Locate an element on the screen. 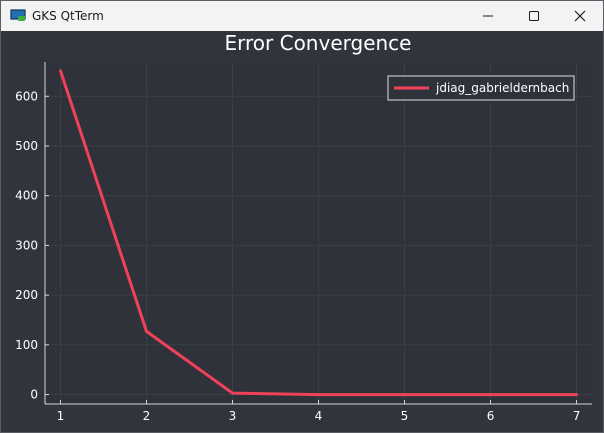 This screenshot has height=433, width=604. x-tick-label: 7 is located at coordinates (577, 416).